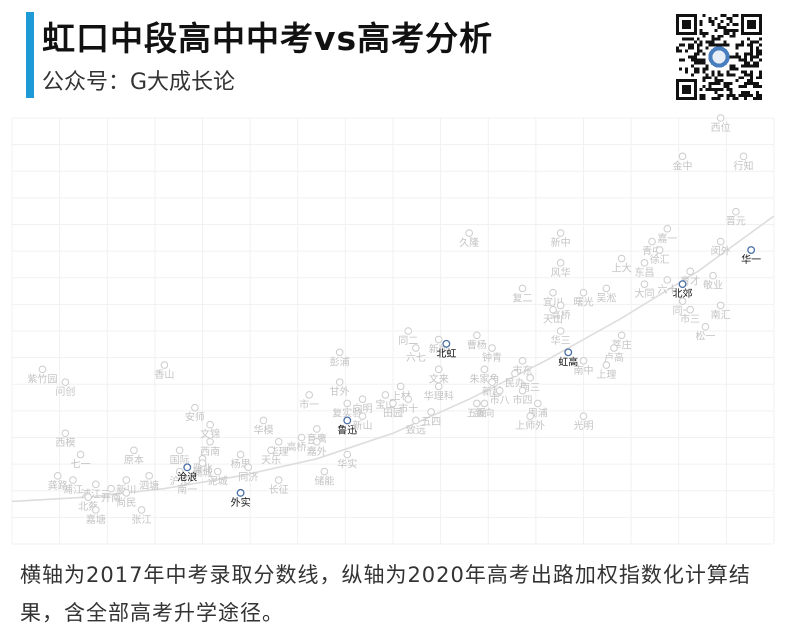 The image size is (786, 637). I want to click on data-point-label: 市一, so click(309, 404).